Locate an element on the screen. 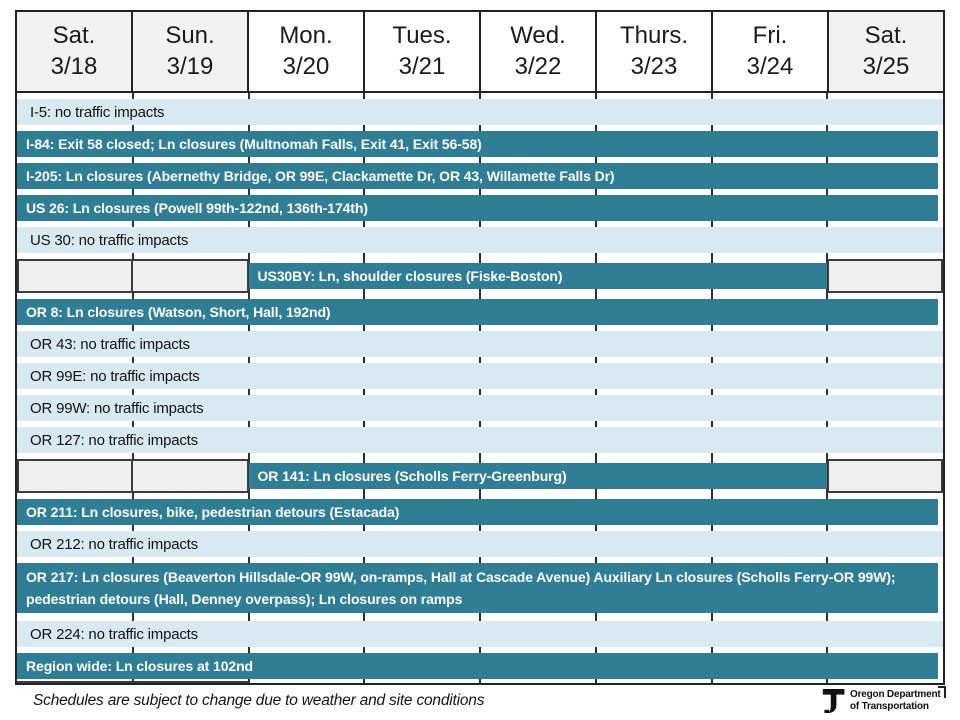  day-date: 3/25 is located at coordinates (886, 66).